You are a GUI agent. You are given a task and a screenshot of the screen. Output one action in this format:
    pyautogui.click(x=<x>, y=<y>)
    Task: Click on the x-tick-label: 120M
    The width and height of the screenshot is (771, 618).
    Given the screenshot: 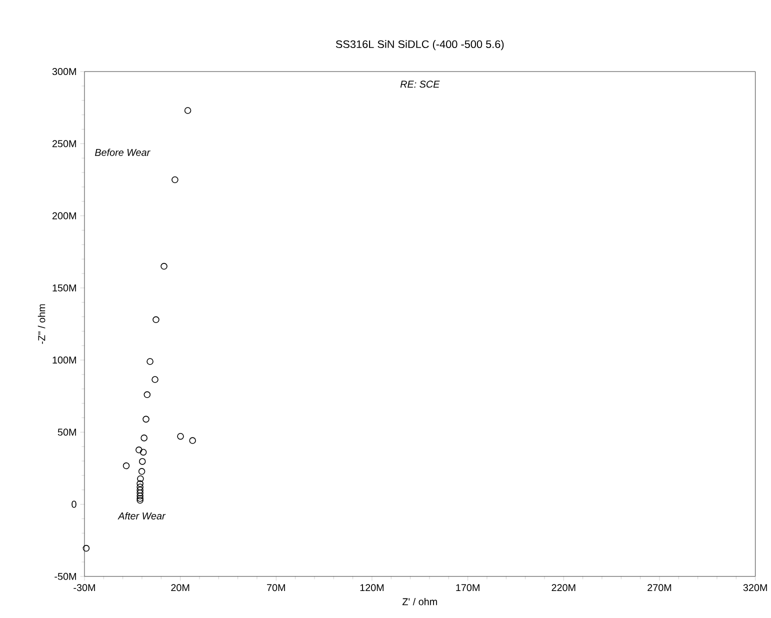 What is the action you would take?
    pyautogui.click(x=372, y=588)
    